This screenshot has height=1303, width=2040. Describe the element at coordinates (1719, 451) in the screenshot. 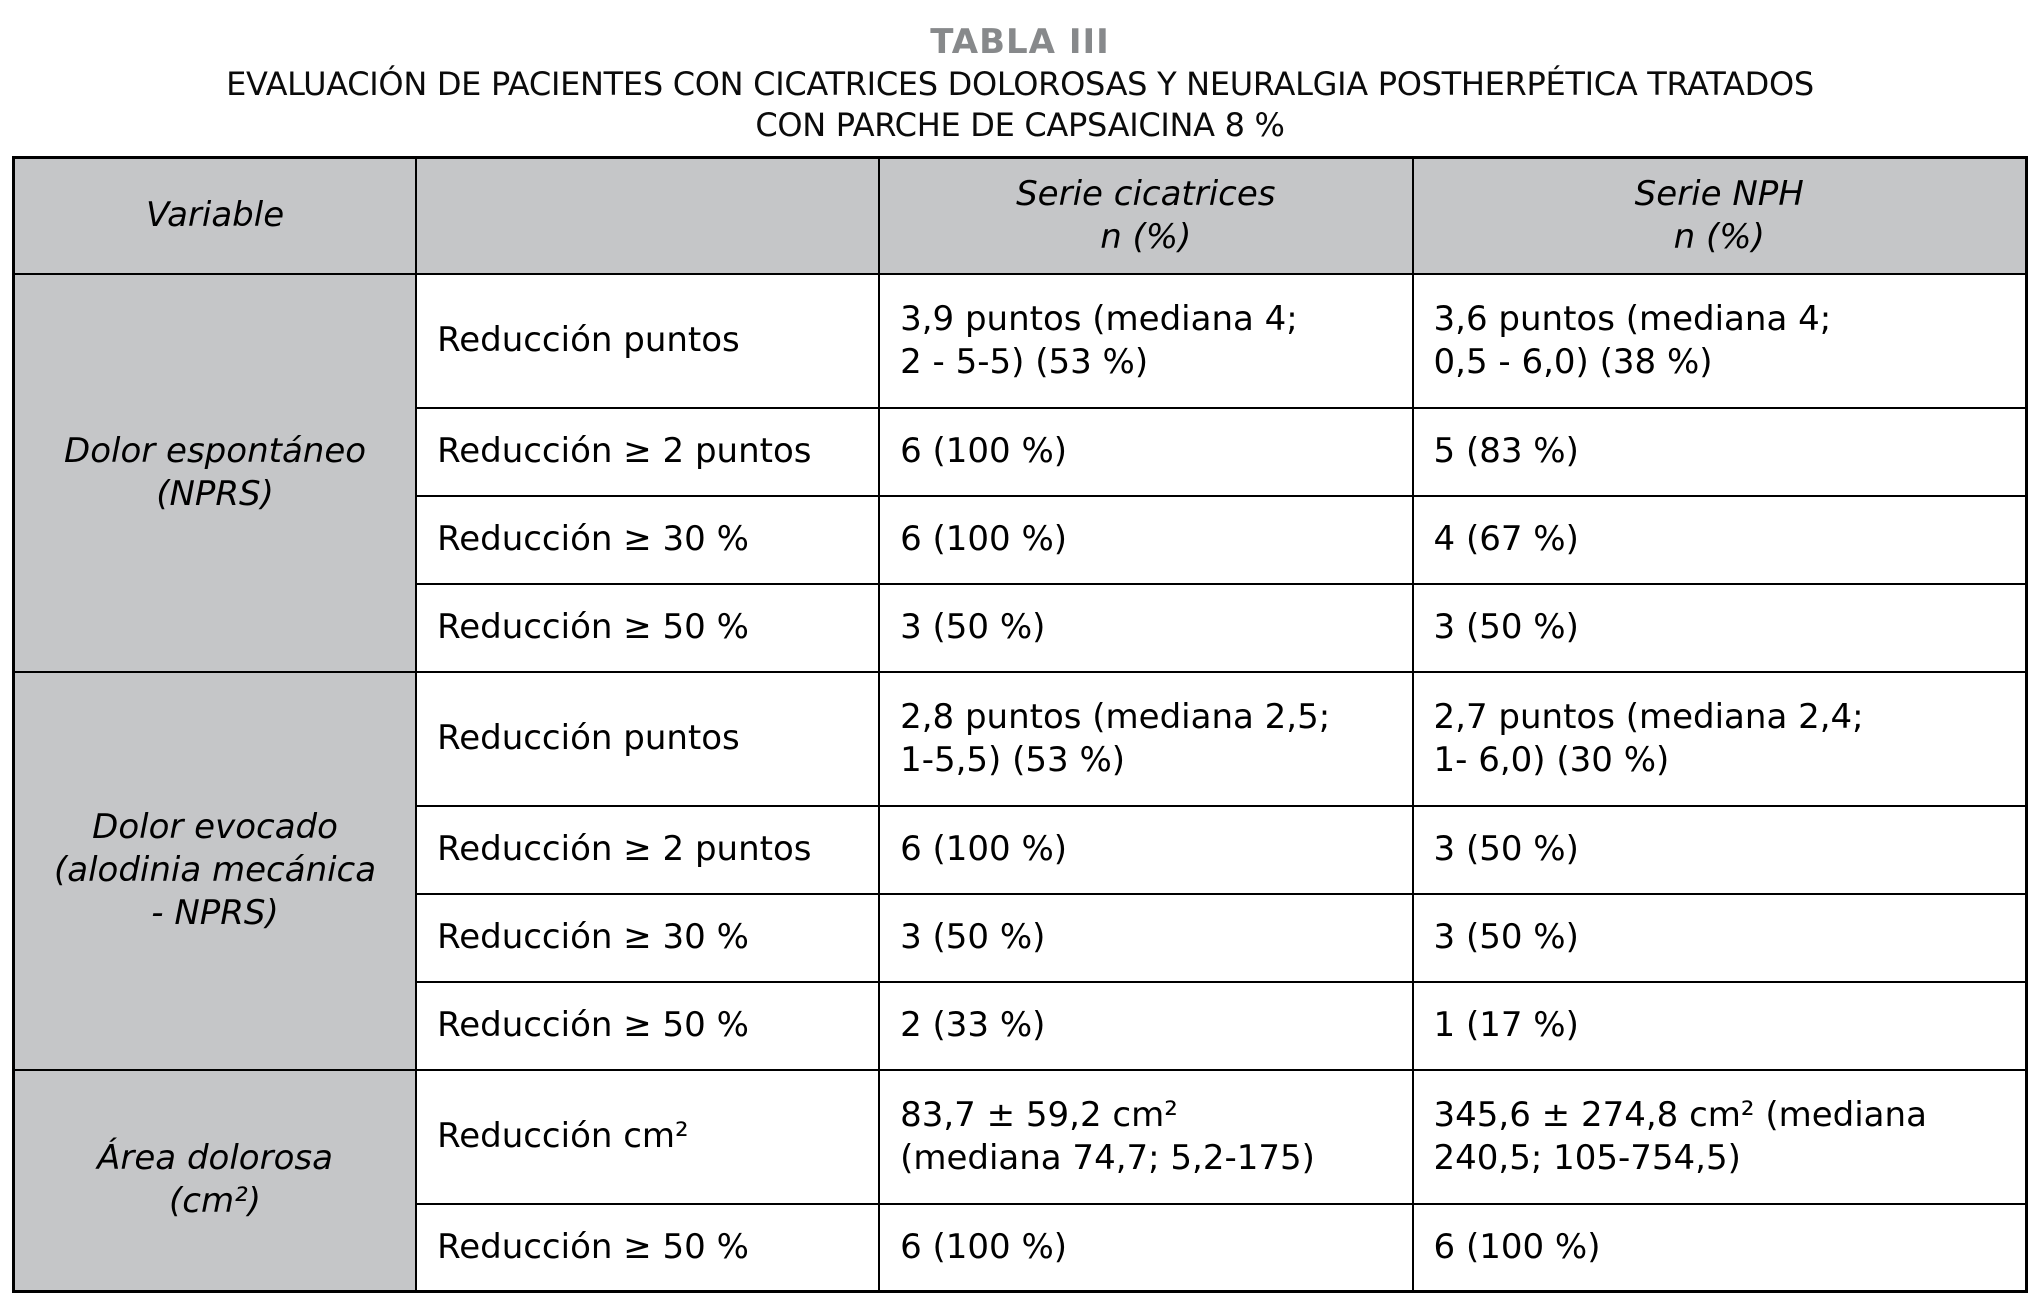

I see `serie-nph-cell: 5 (83 %)` at that location.